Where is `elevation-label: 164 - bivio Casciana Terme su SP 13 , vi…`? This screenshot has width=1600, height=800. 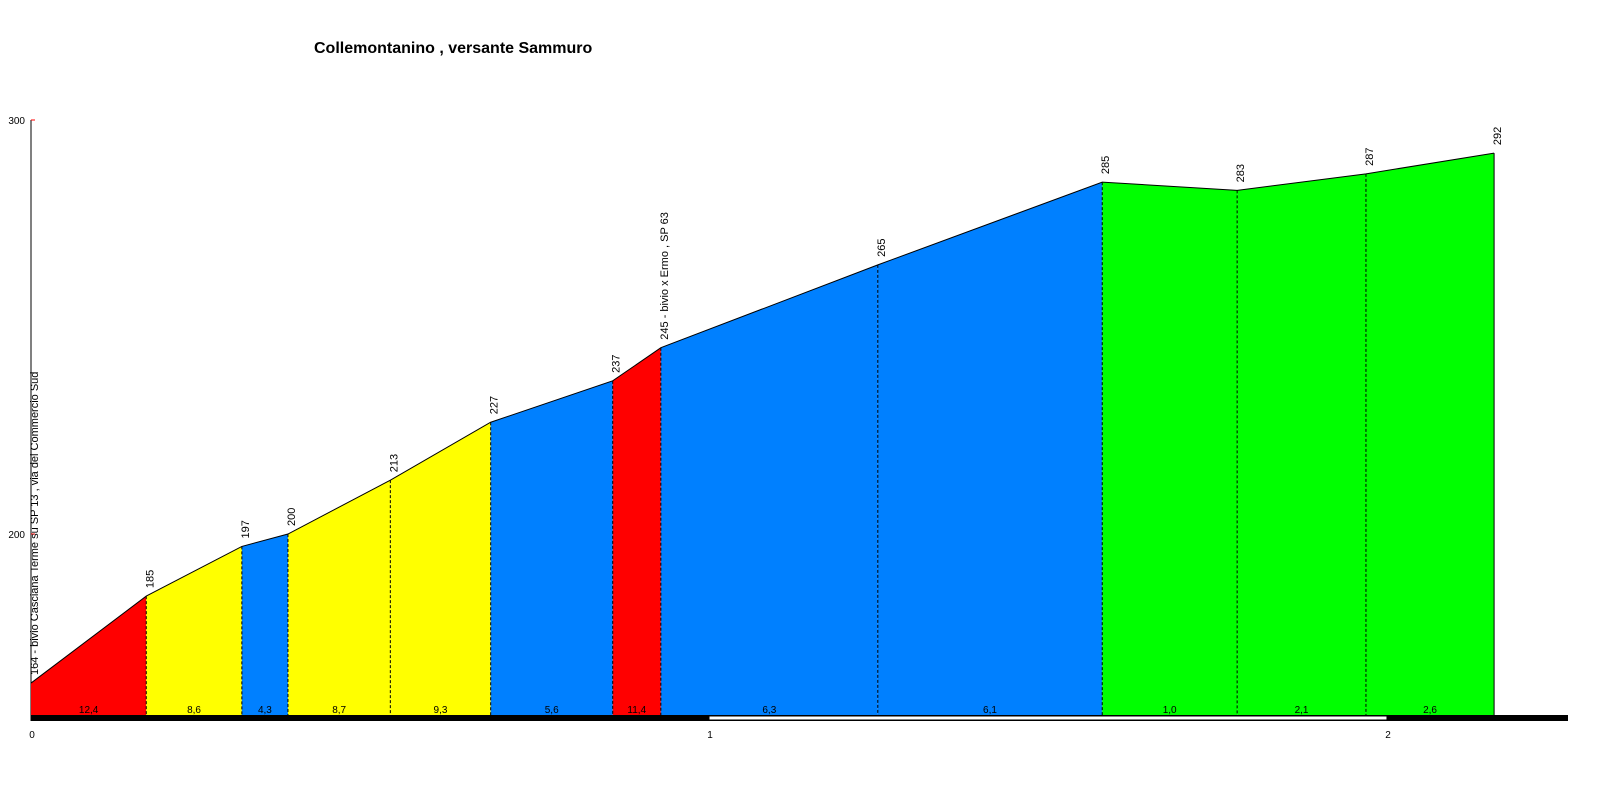
elevation-label: 164 - bivio Casciana Terme su SP 13 , vi… is located at coordinates (35, 523).